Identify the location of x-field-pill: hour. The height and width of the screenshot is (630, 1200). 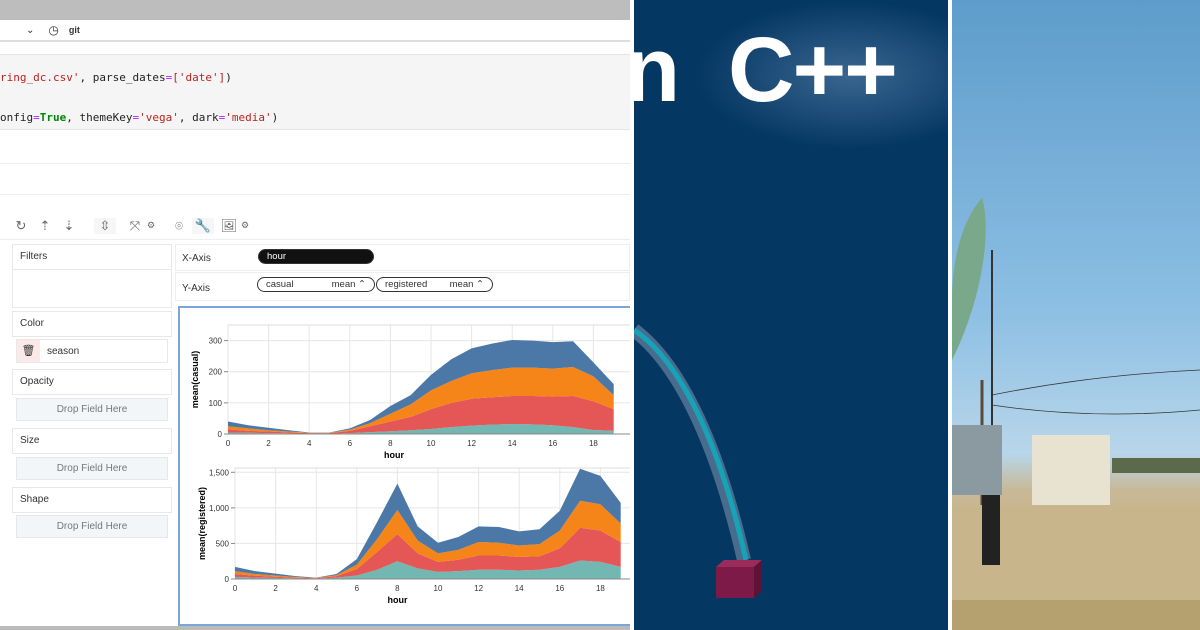
(316, 256).